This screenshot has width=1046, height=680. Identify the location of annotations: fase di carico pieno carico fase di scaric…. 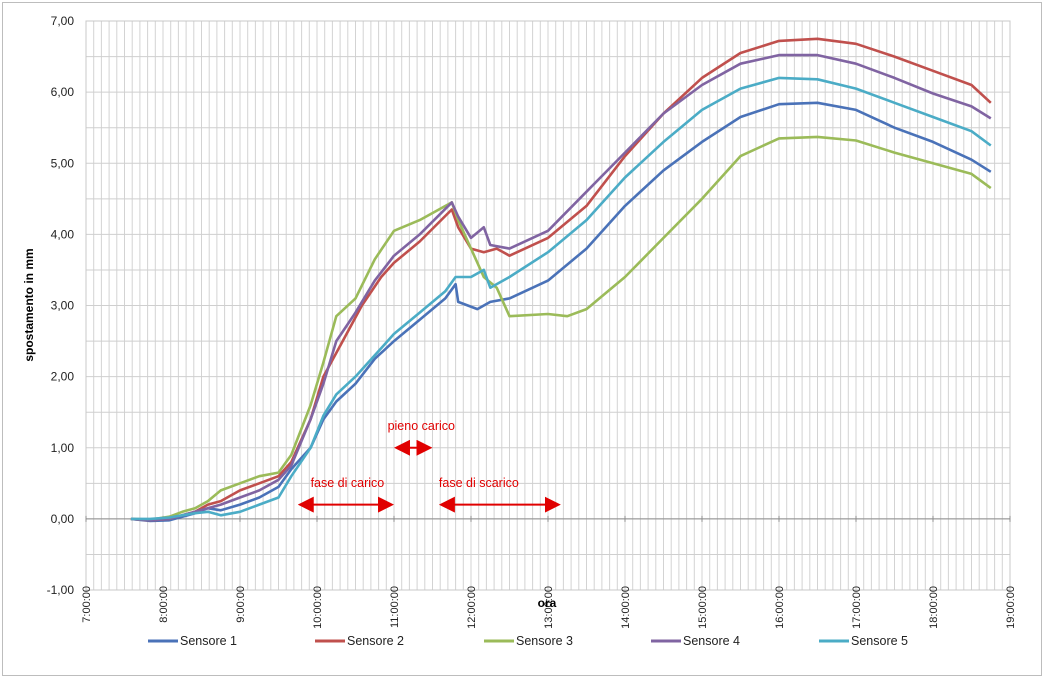
(429, 466).